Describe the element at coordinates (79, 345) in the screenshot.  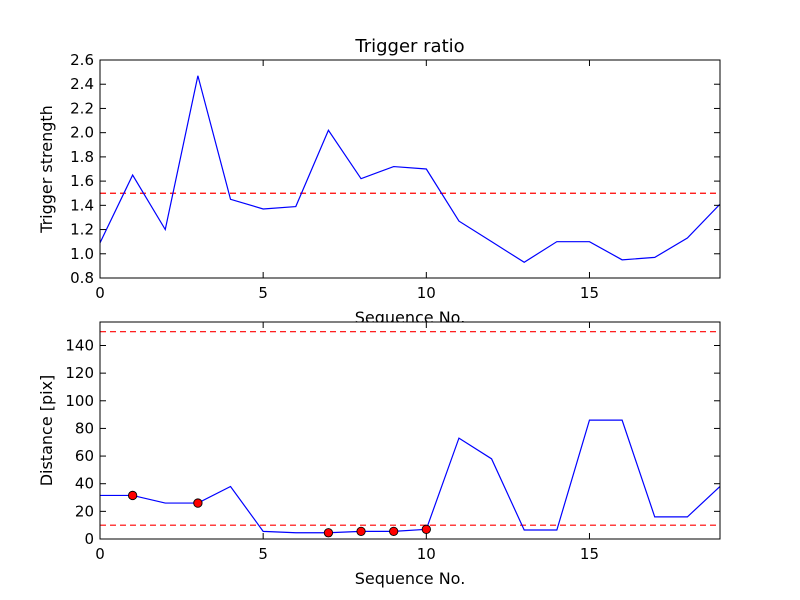
I see `y-tick-label: 140` at that location.